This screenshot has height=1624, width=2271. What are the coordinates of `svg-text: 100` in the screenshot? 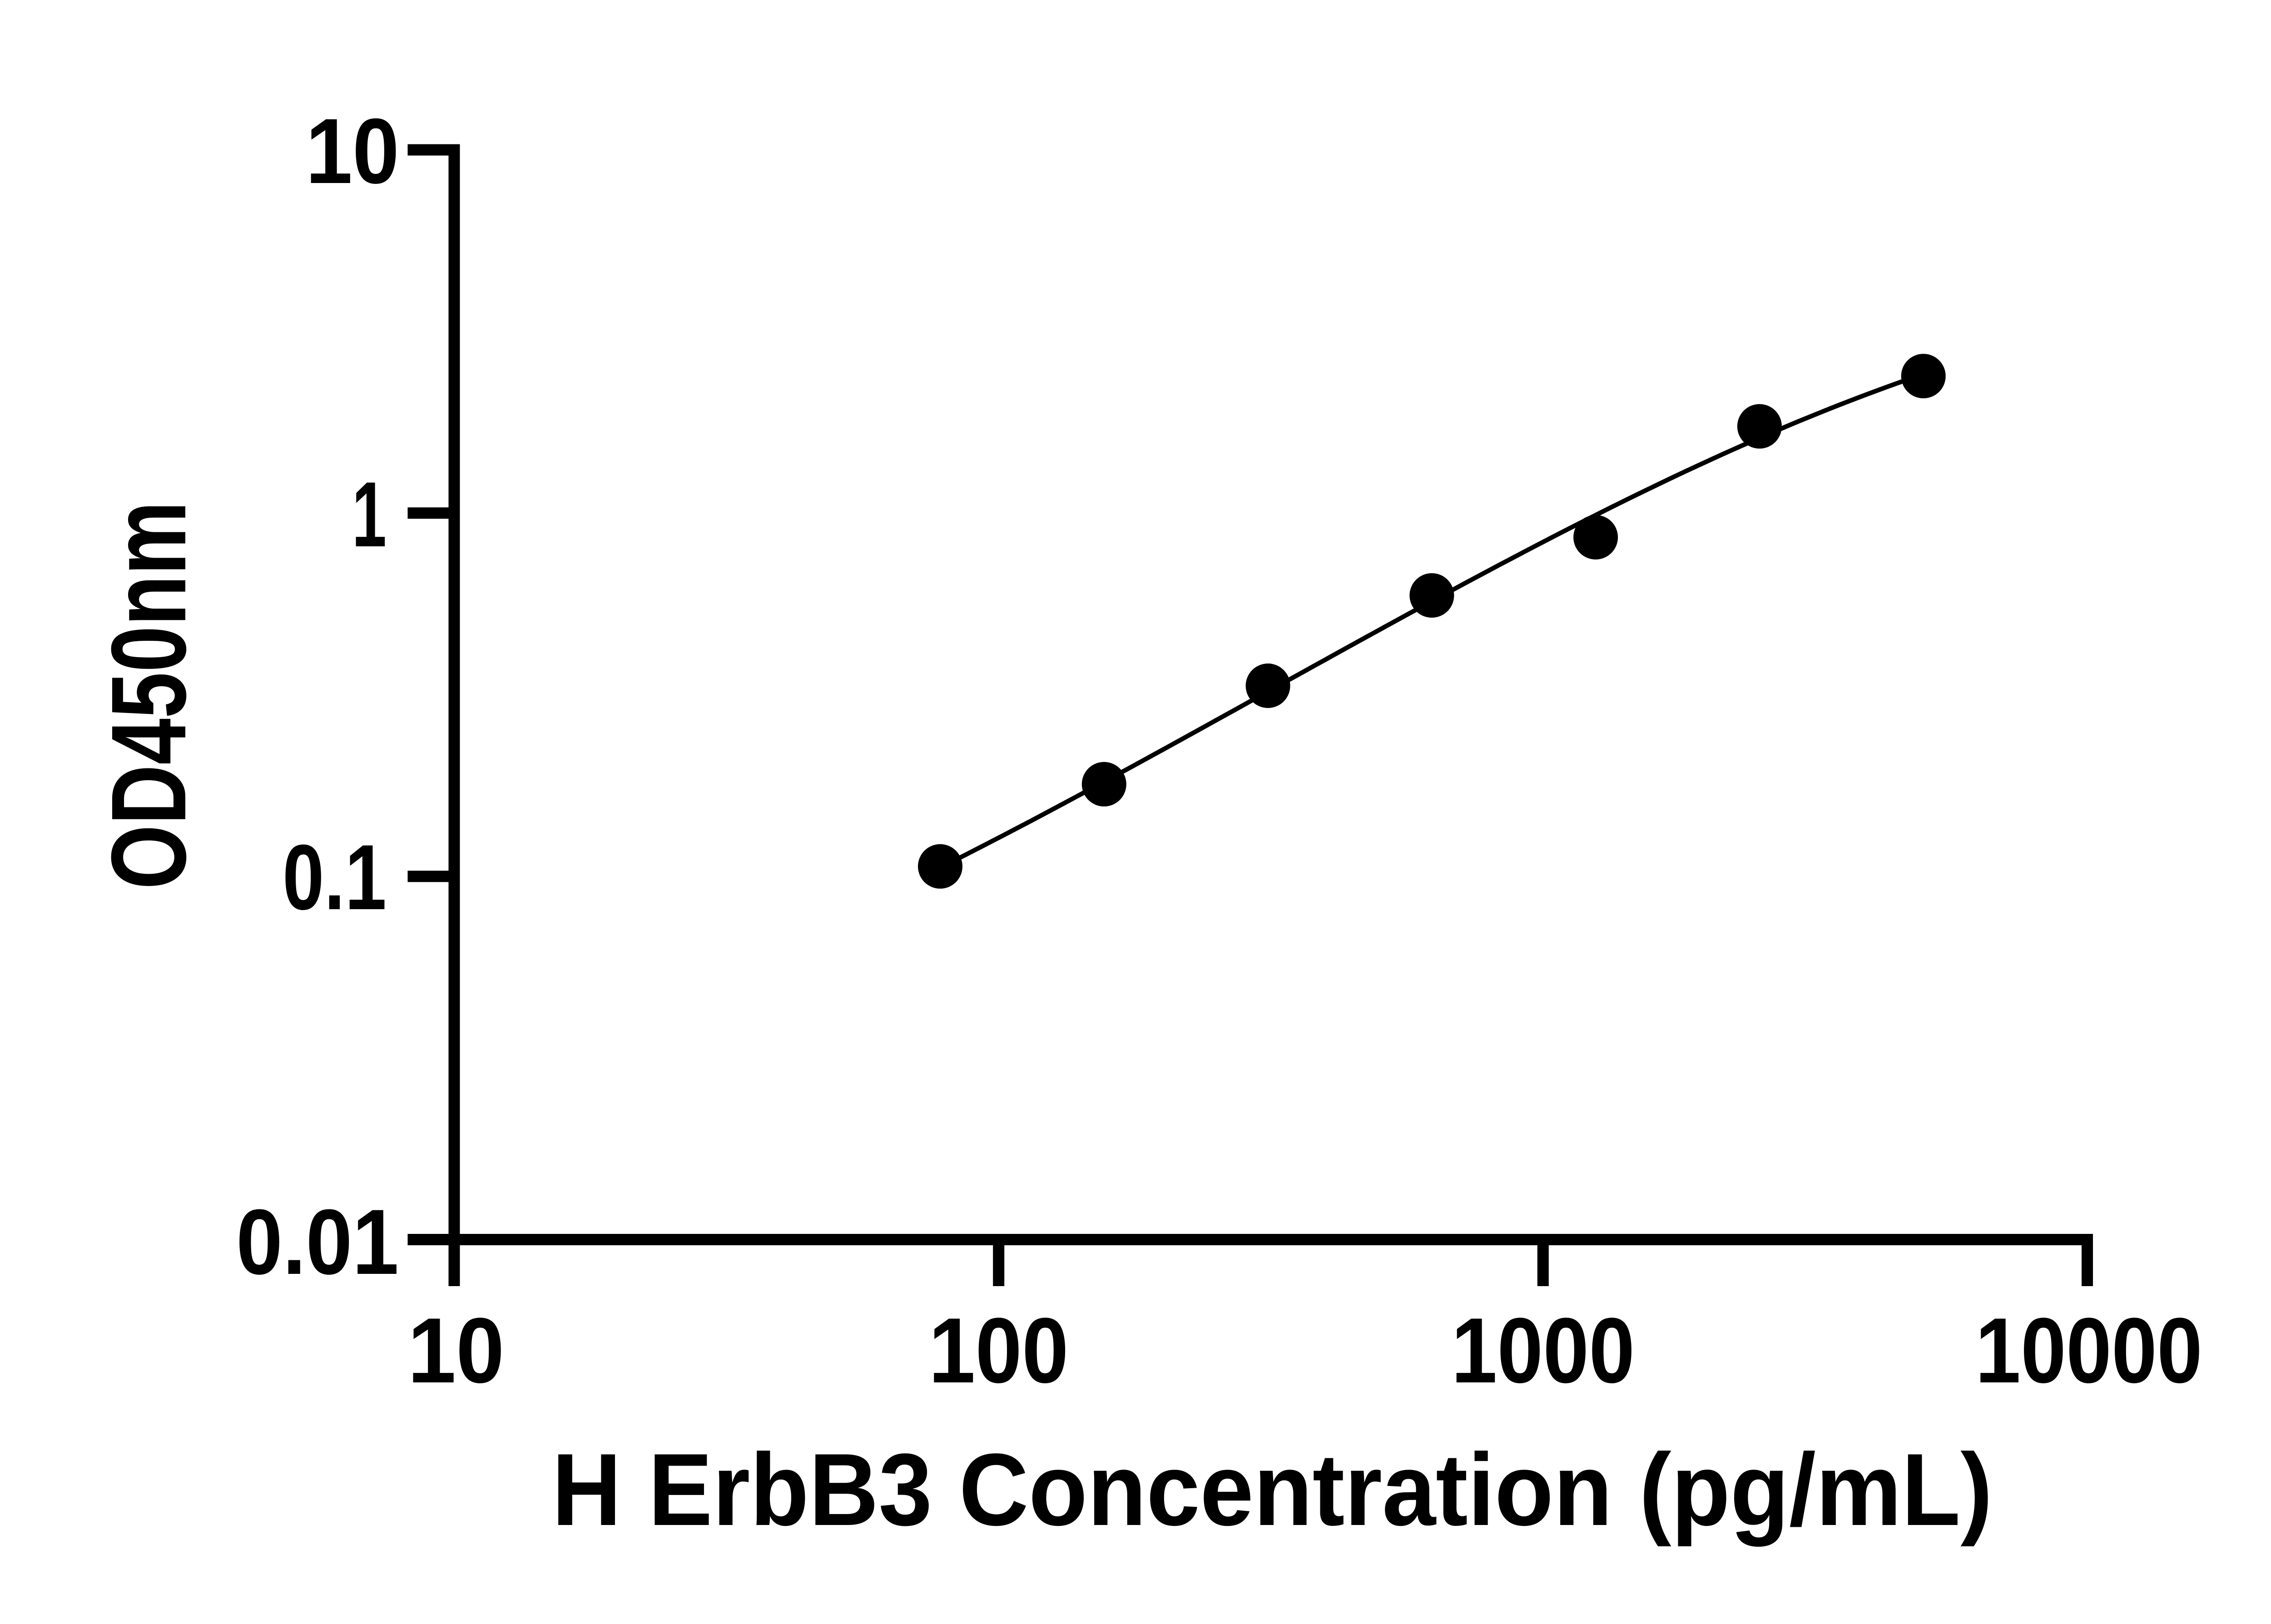 It's located at (999, 1350).